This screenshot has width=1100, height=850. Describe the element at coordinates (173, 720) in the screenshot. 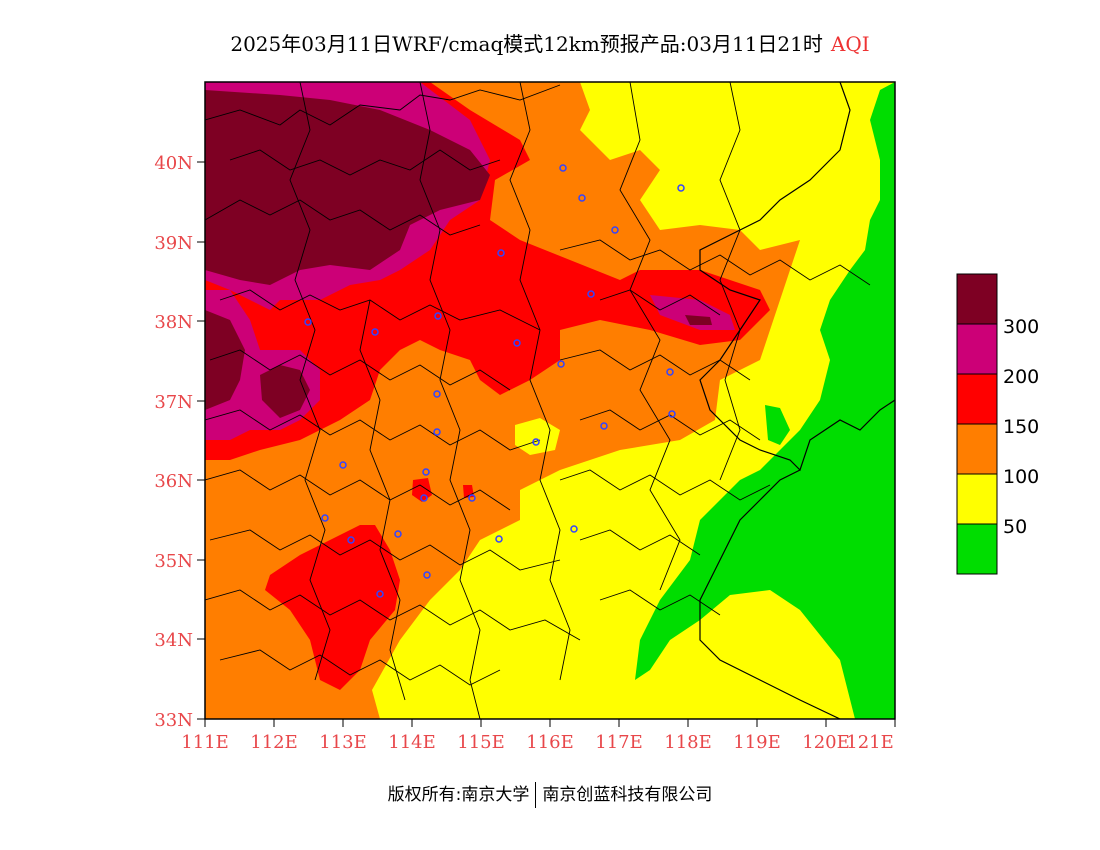

I see `lat-label: 33N` at that location.